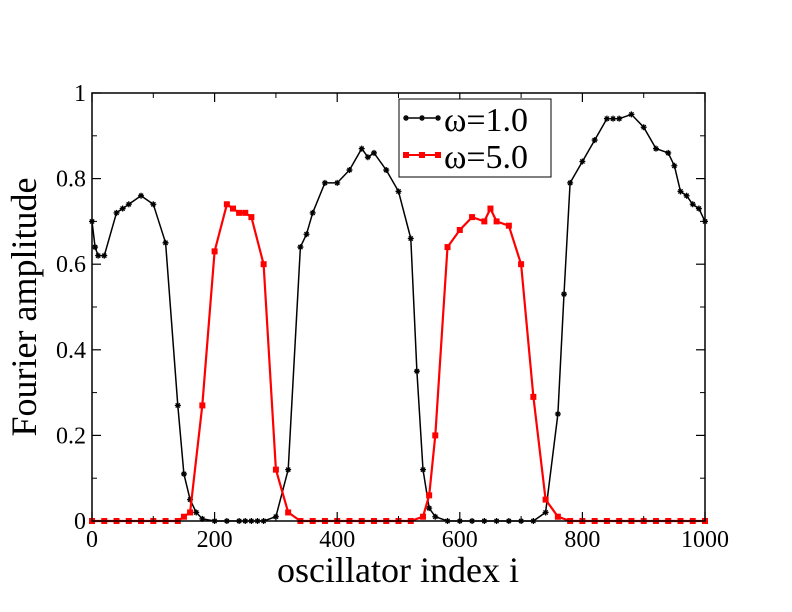  I want to click on x-tick-label: 200, so click(215, 540).